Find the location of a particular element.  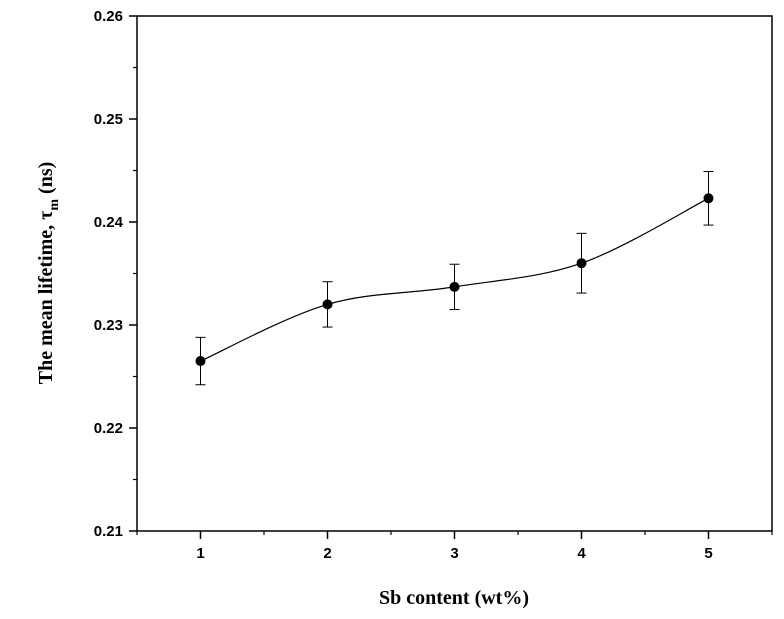

y-axis-ticks: 0.21 0.22 0.23 0.24 0.25 0.26 is located at coordinates (115, 274).